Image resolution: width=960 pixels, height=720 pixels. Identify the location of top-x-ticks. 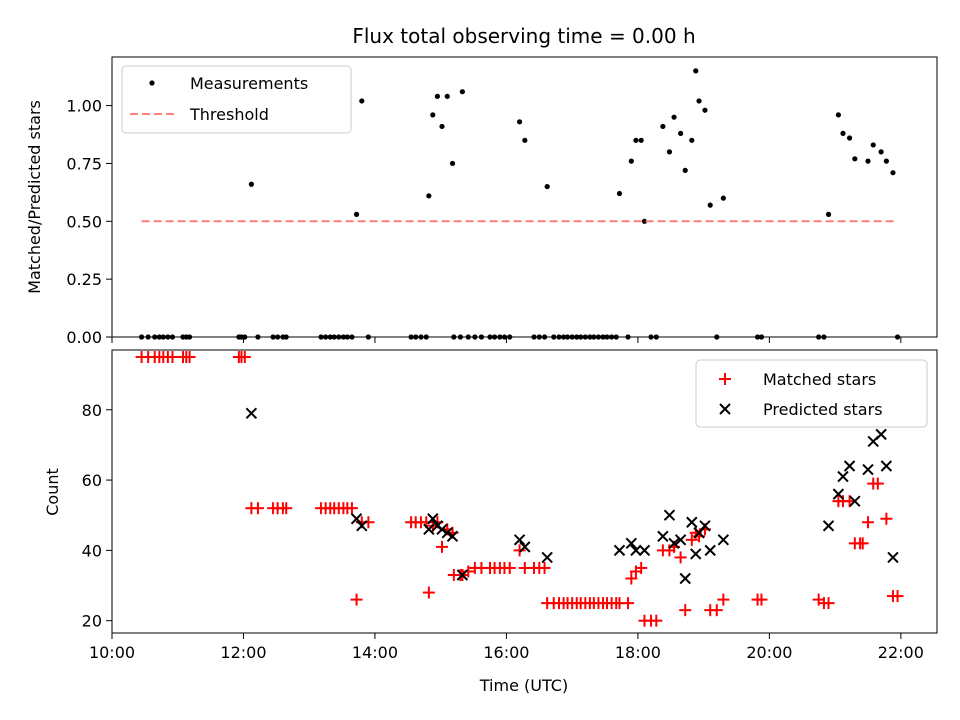
(506, 340).